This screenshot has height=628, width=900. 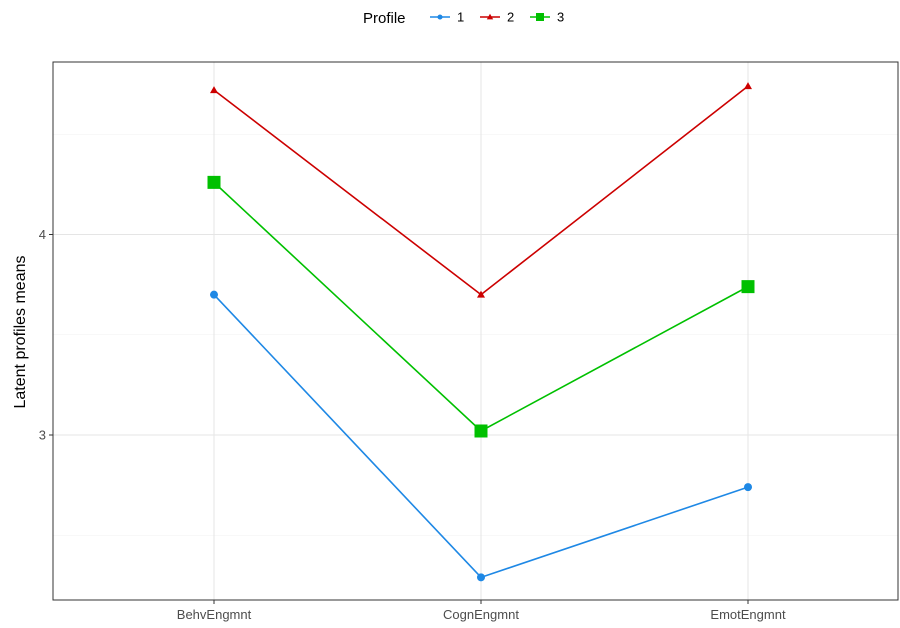 What do you see at coordinates (460, 17) in the screenshot?
I see `legend-label: 1` at bounding box center [460, 17].